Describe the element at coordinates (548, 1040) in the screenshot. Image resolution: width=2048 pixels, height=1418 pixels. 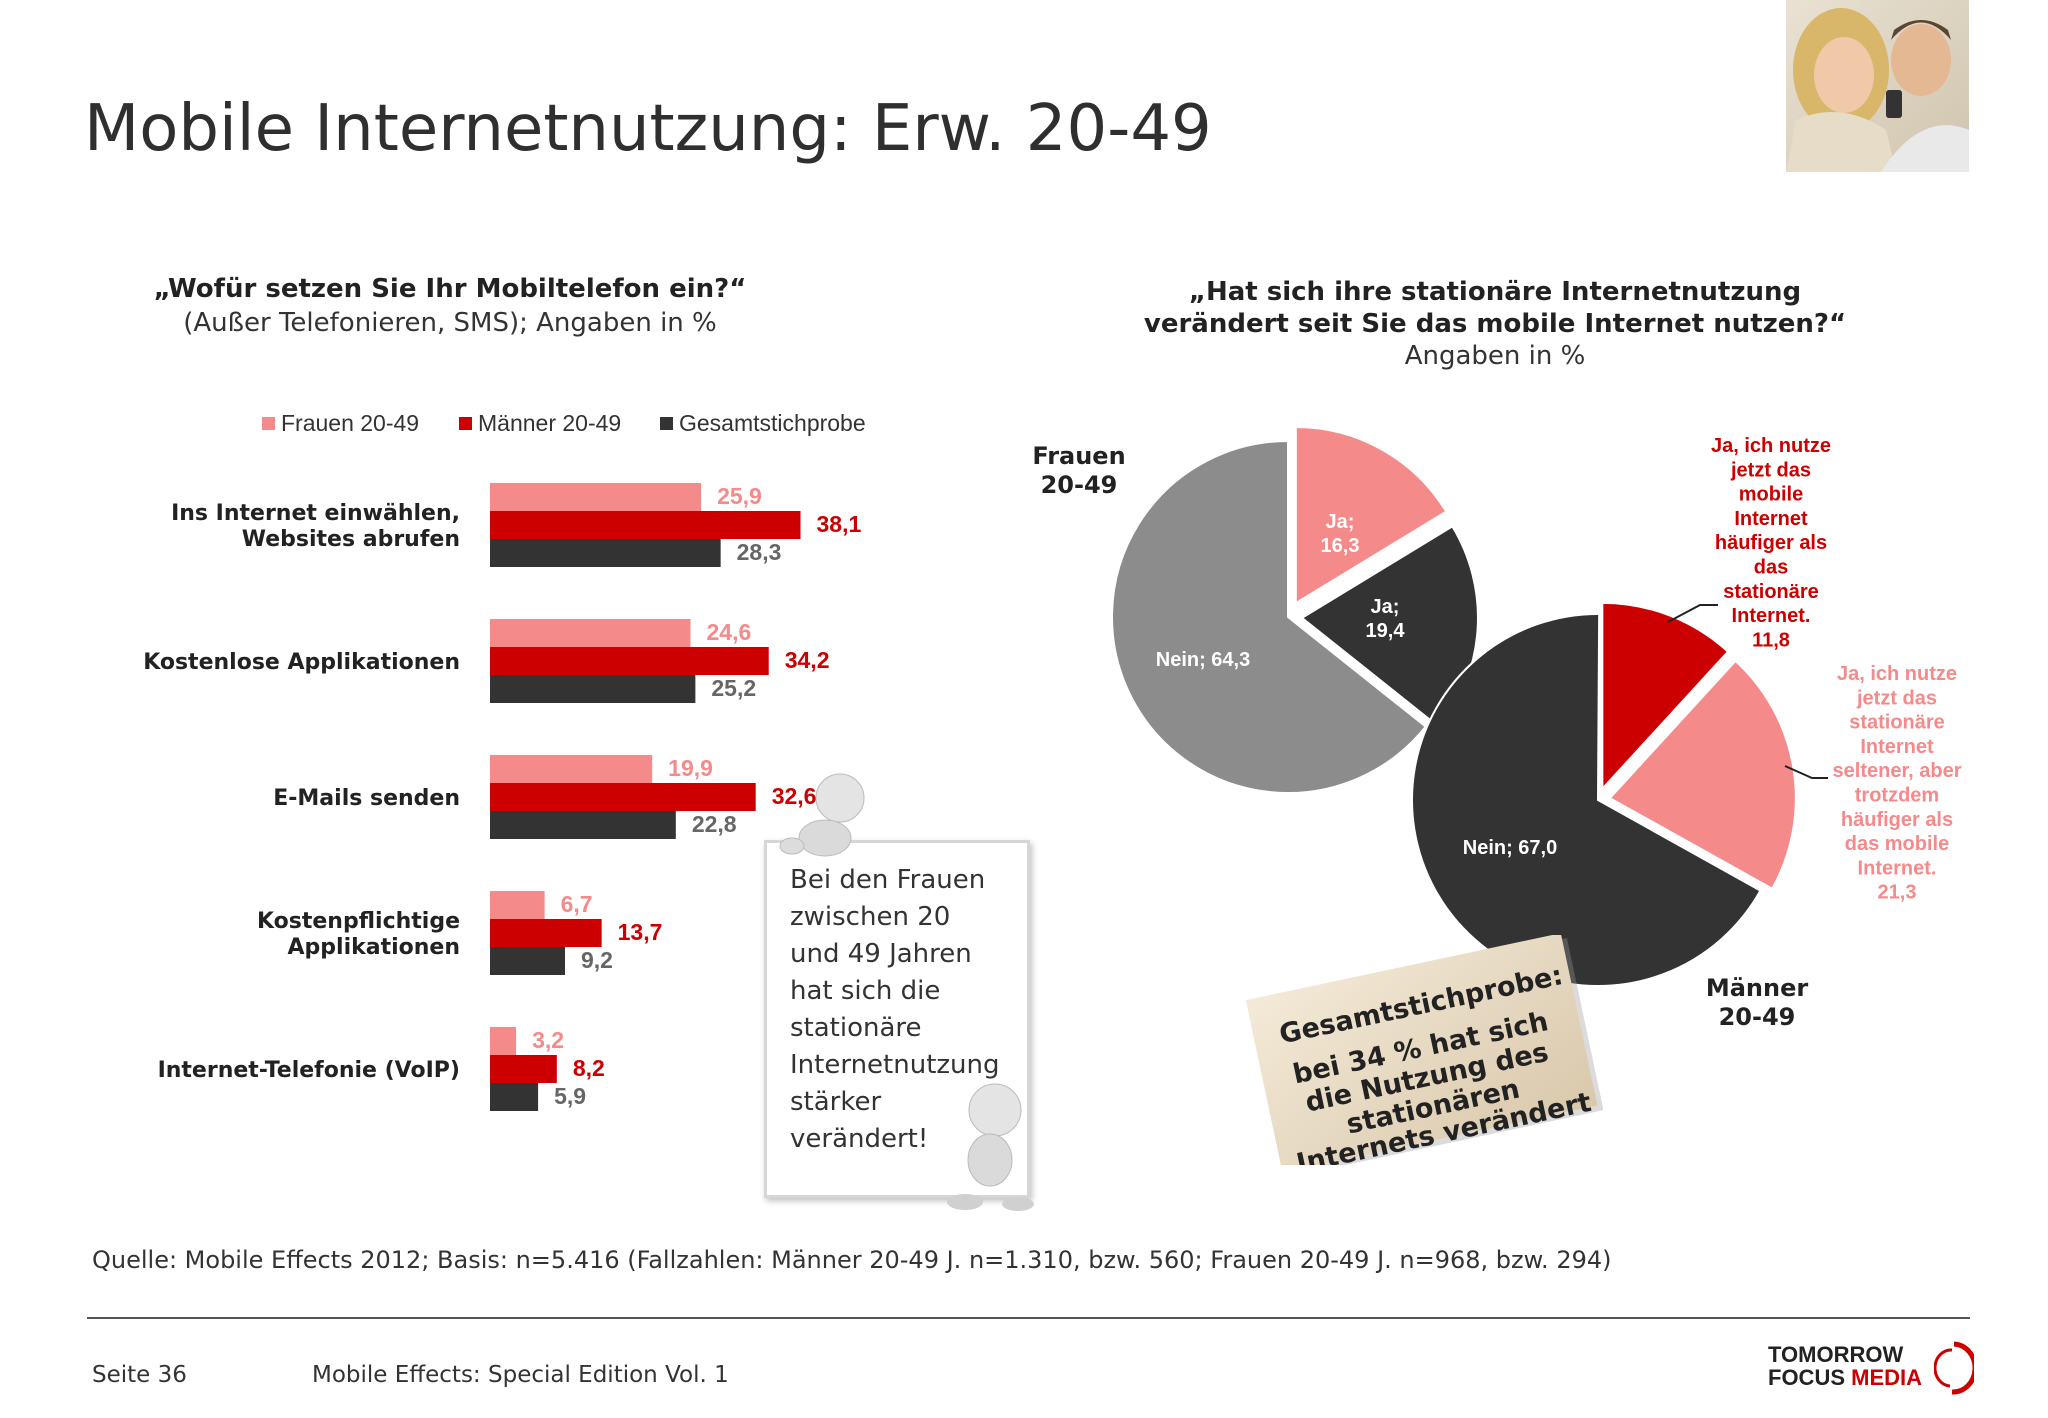
I see `bar-value-label: 3,2` at that location.